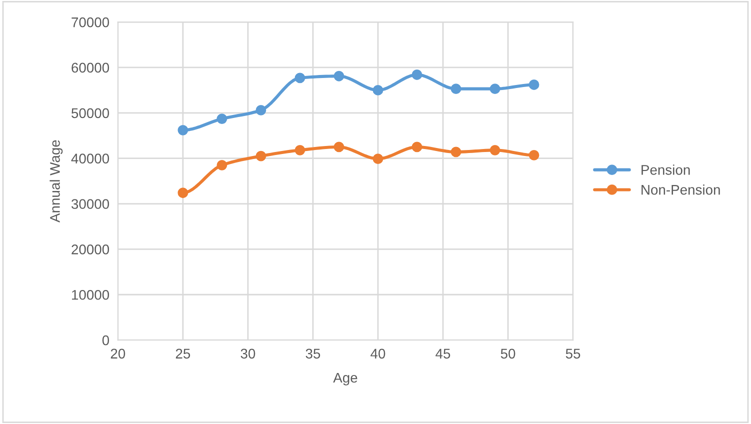 This screenshot has height=424, width=751. I want to click on y-tick-label: 20000, so click(91, 249).